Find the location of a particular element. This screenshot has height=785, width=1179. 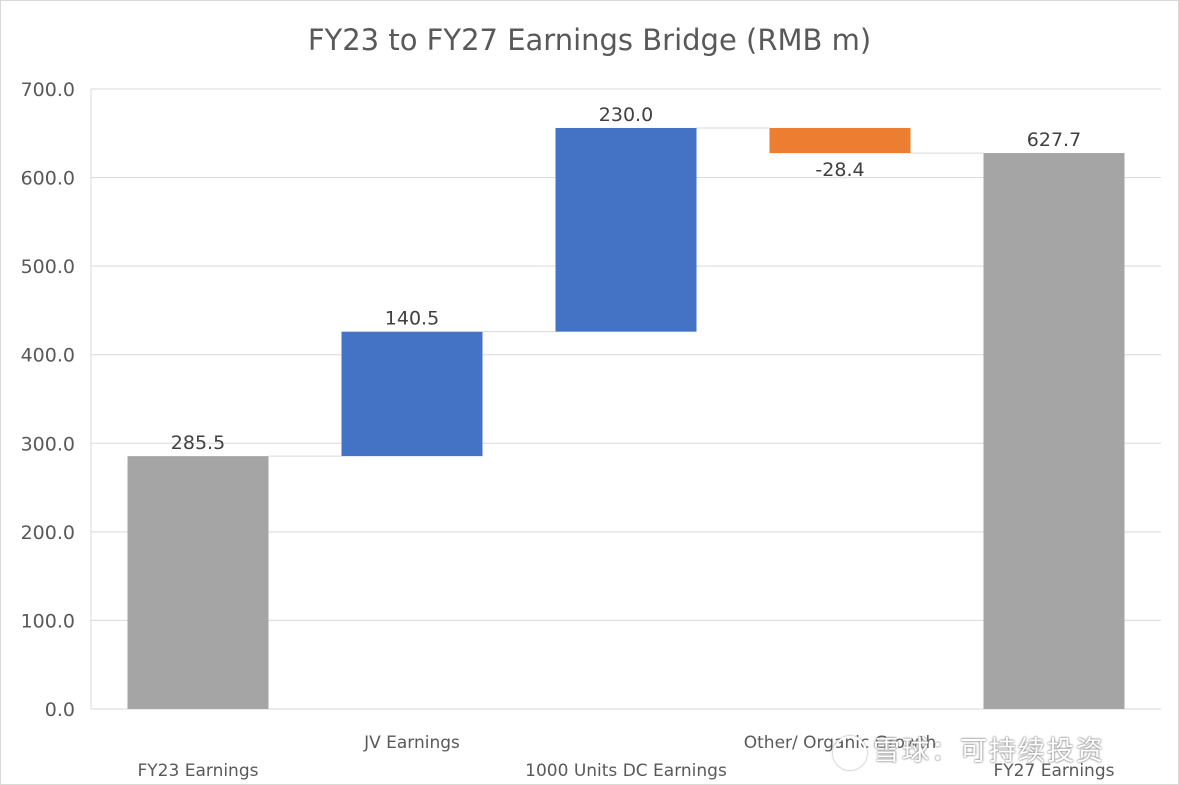

x-category-label: 1000 Units DC Earnings is located at coordinates (626, 771).